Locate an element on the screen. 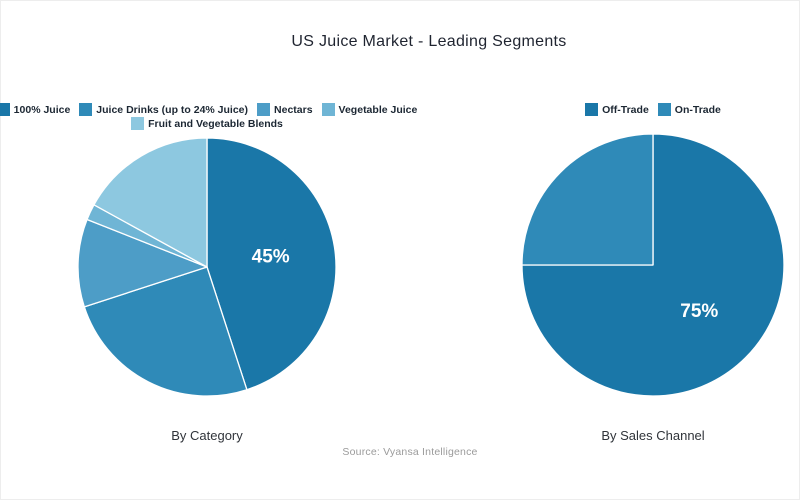 The image size is (800, 500). legend-label: Off-Trade is located at coordinates (625, 109).